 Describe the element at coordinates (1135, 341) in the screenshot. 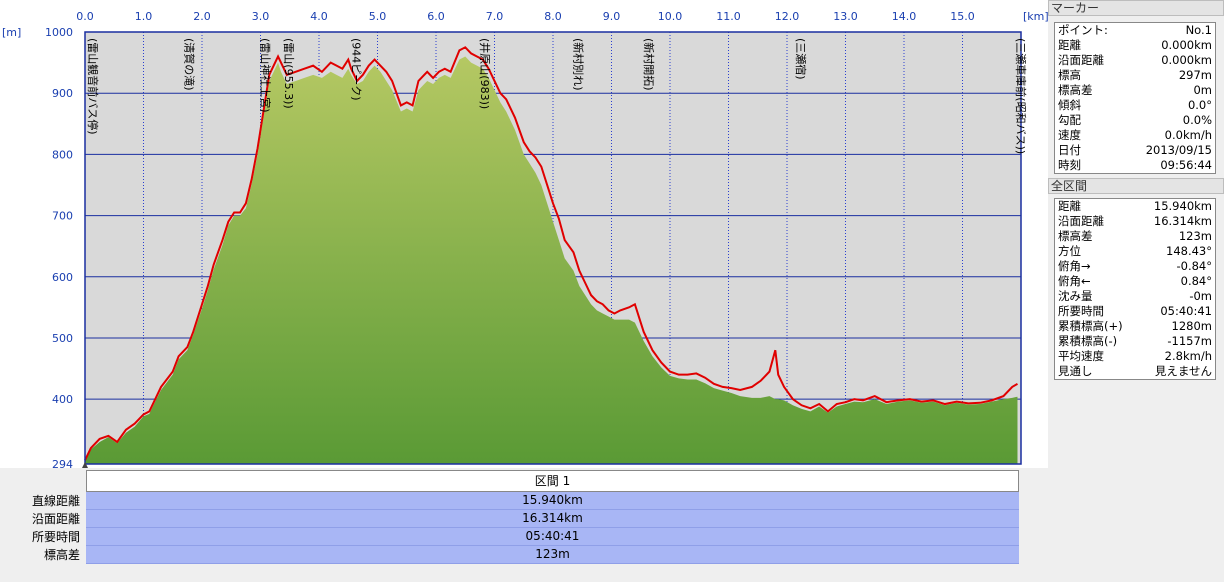

I see `info-row: 累積標高(-) -1157m` at that location.